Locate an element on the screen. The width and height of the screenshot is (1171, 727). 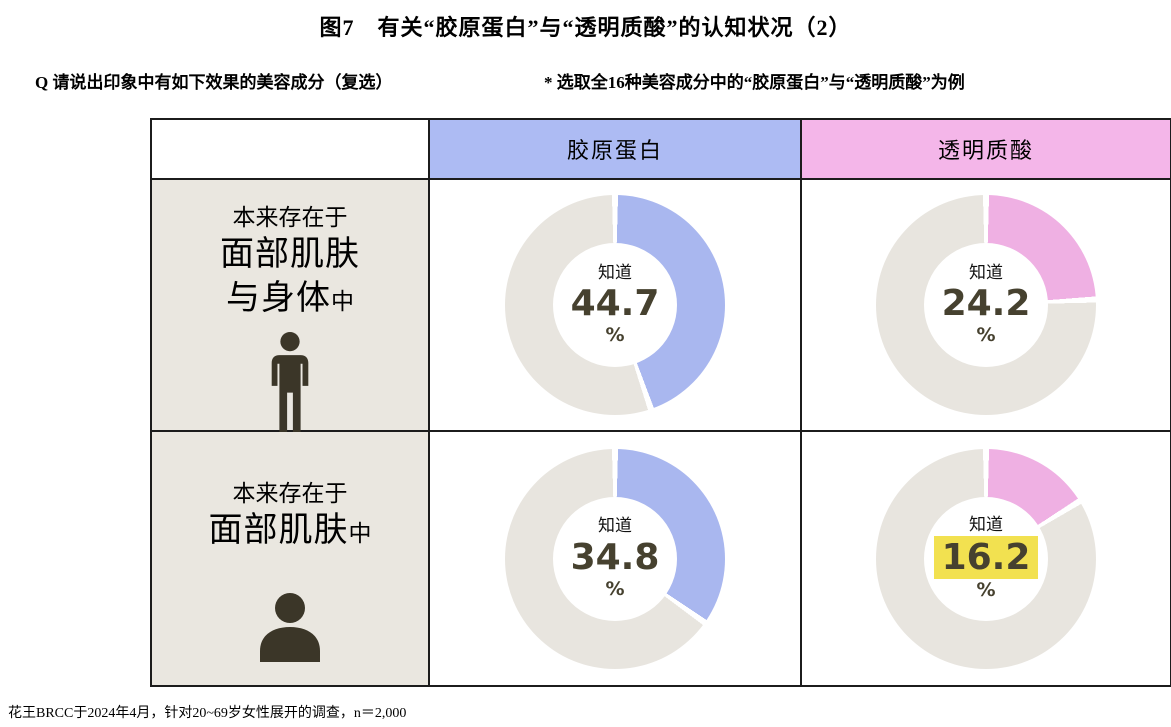
donut-value: 44.7 is located at coordinates (615, 304).